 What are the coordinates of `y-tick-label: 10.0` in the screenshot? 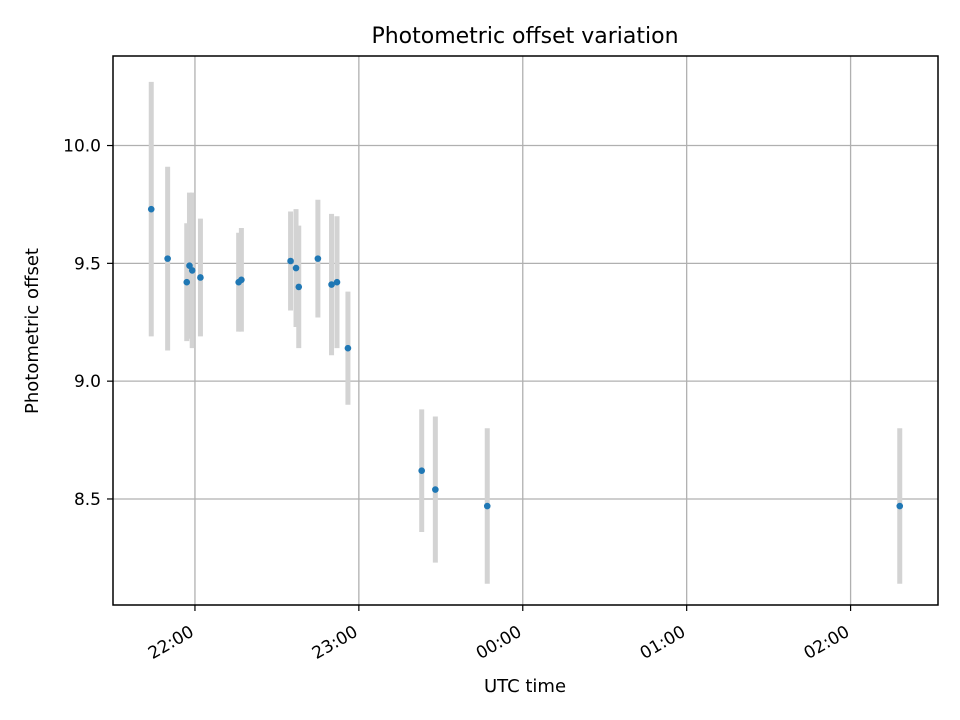 It's located at (82, 147).